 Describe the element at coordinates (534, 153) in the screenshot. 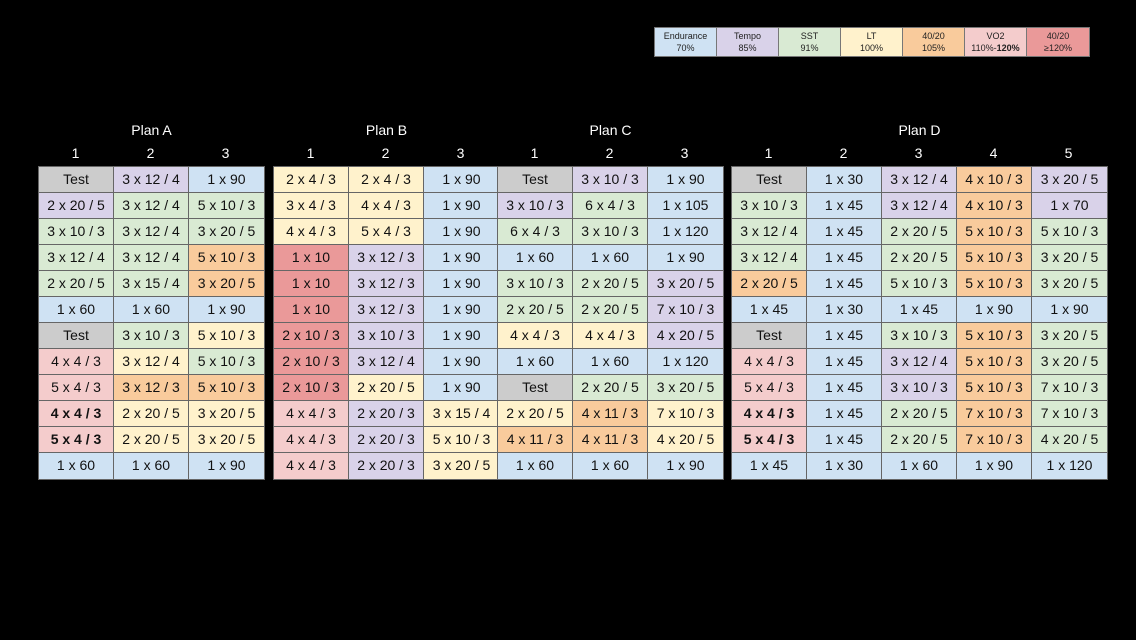

I see `column-header: 1` at that location.